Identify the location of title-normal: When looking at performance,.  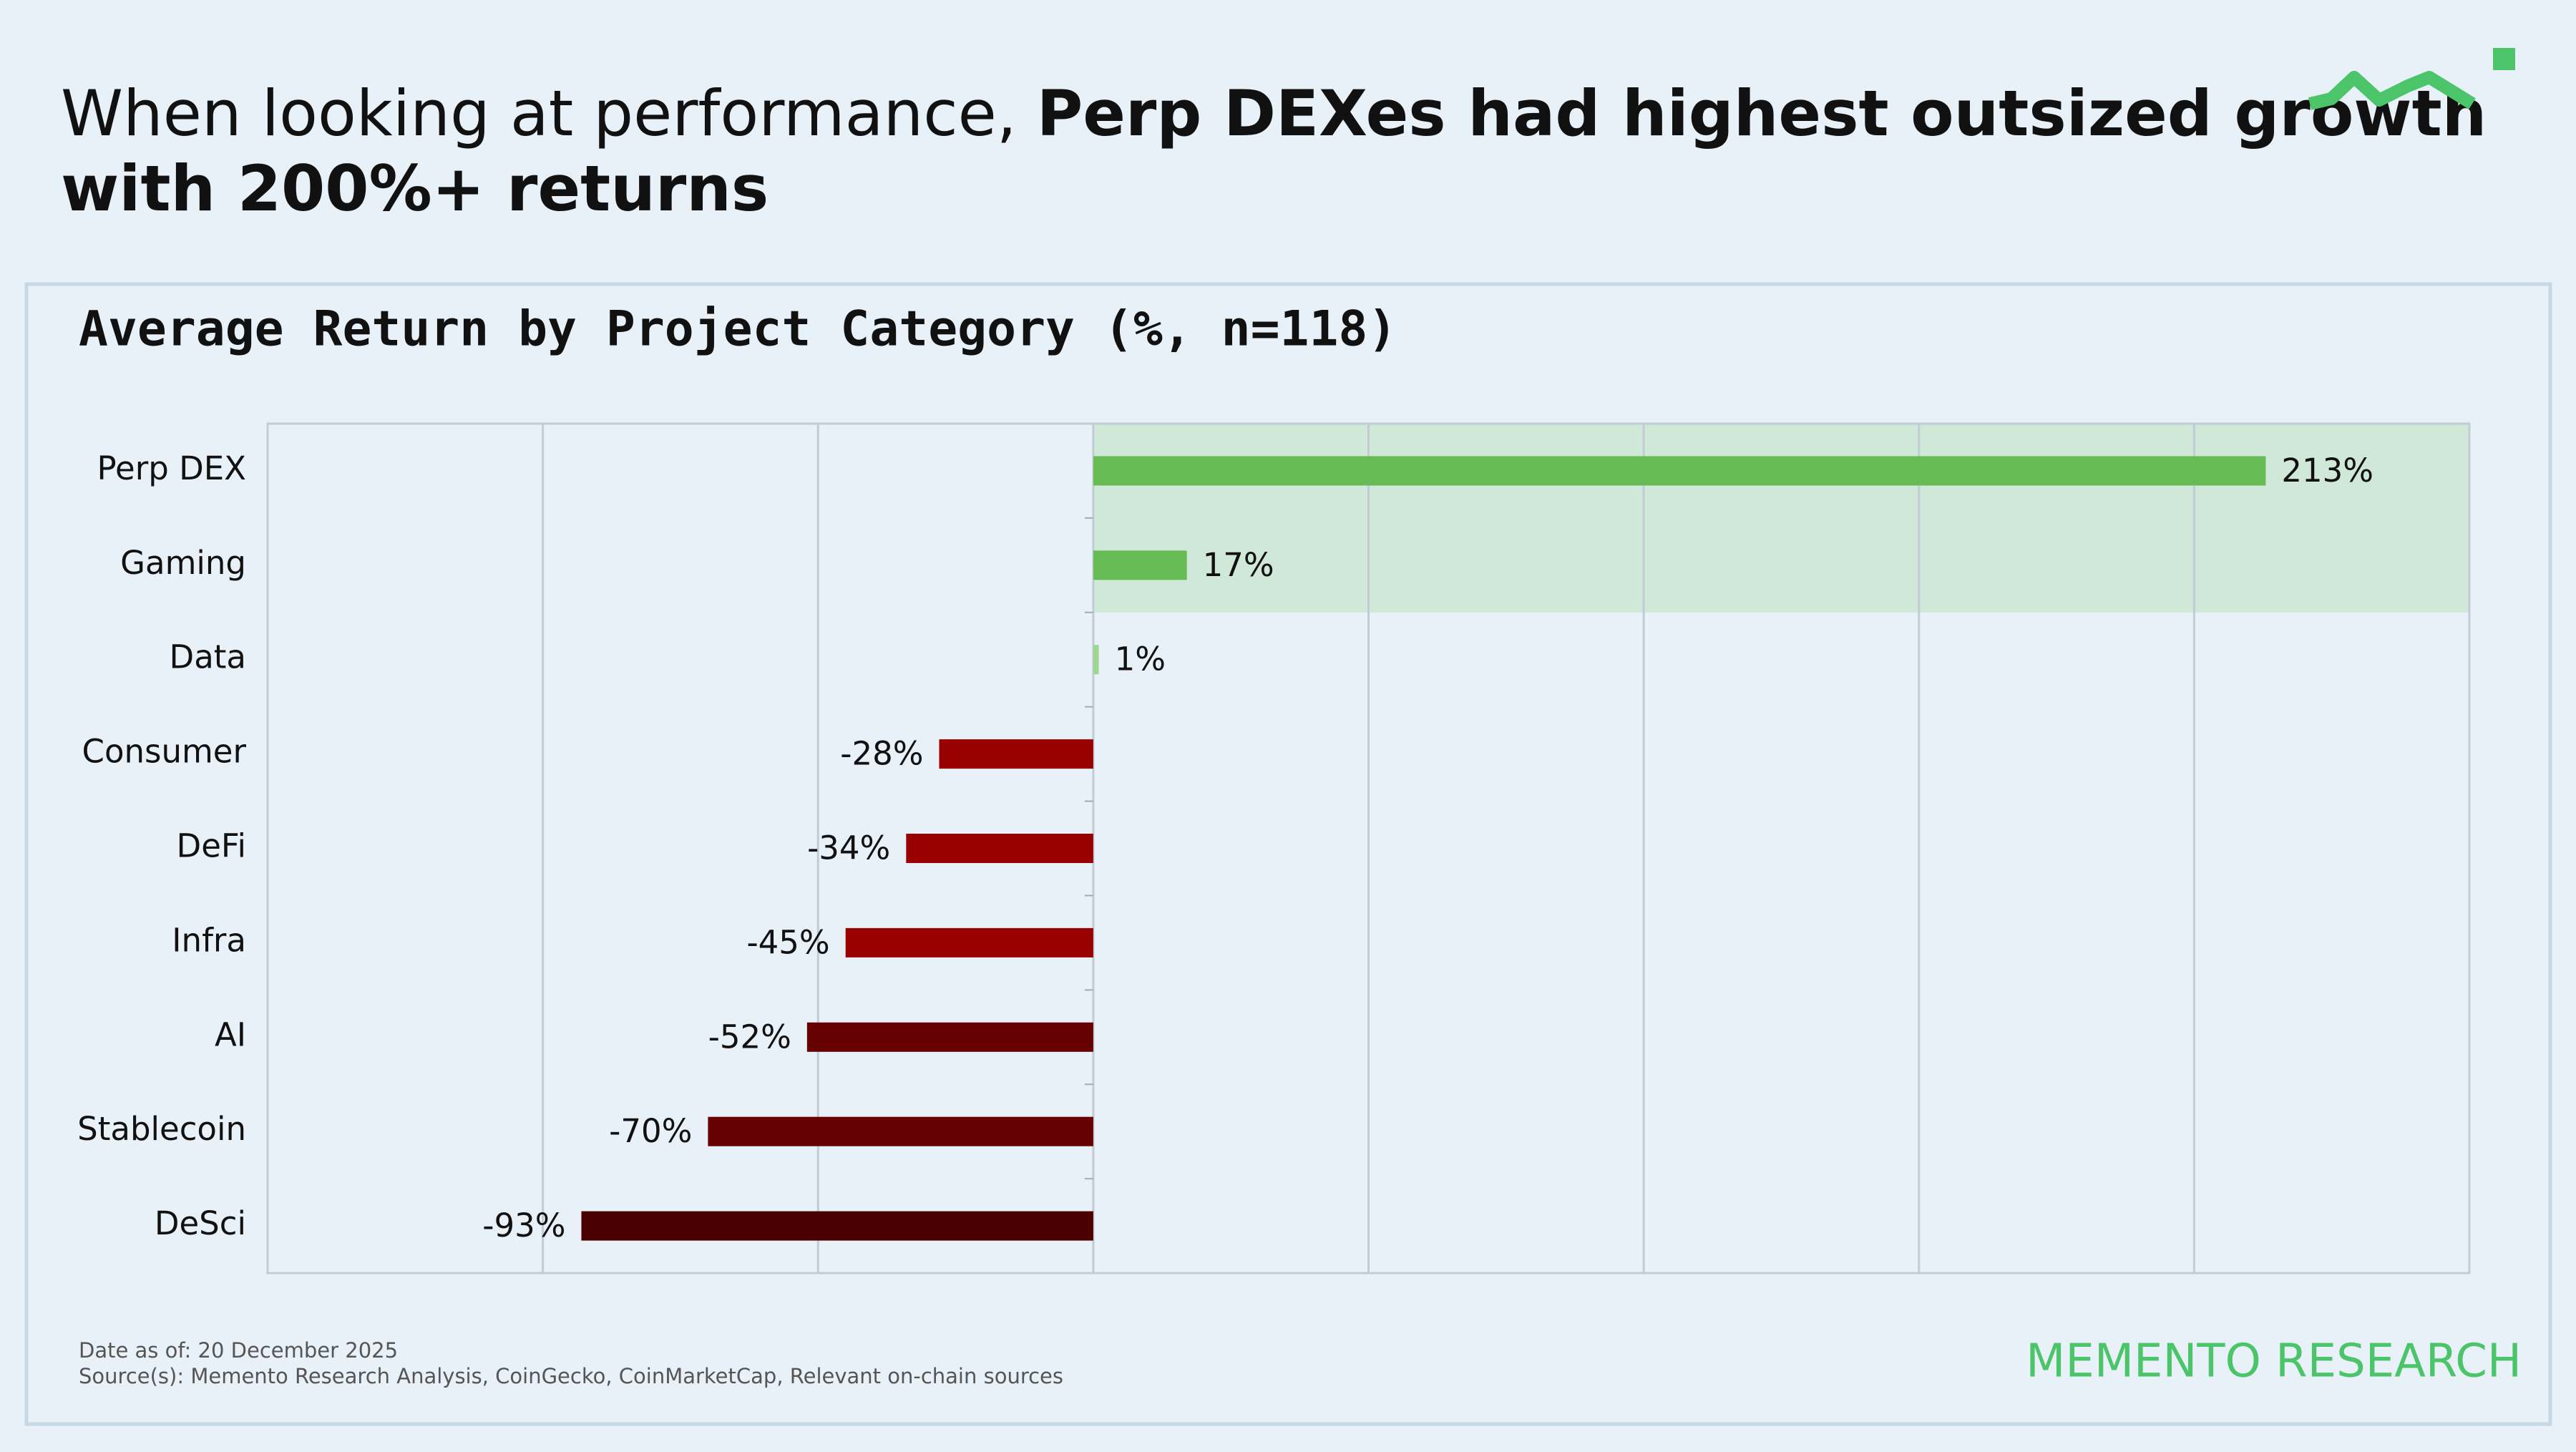
(549, 113).